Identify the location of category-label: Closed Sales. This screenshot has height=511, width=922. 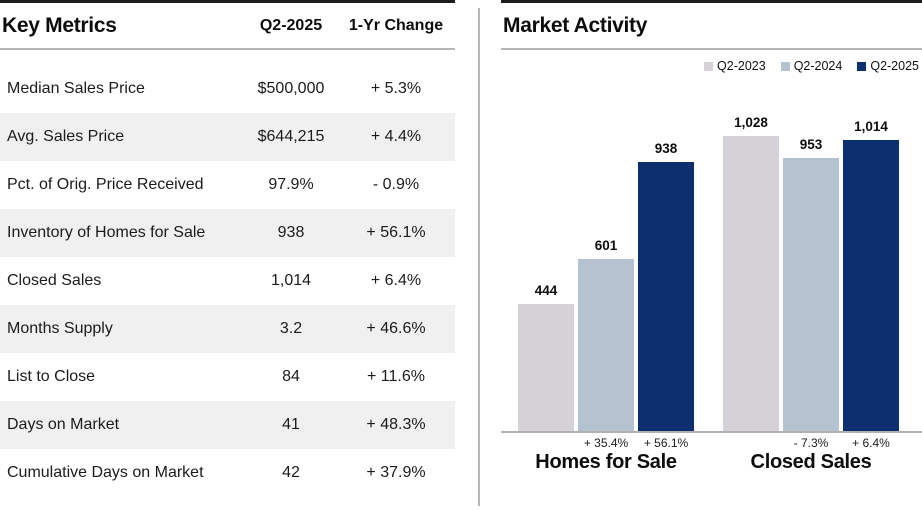
(811, 462).